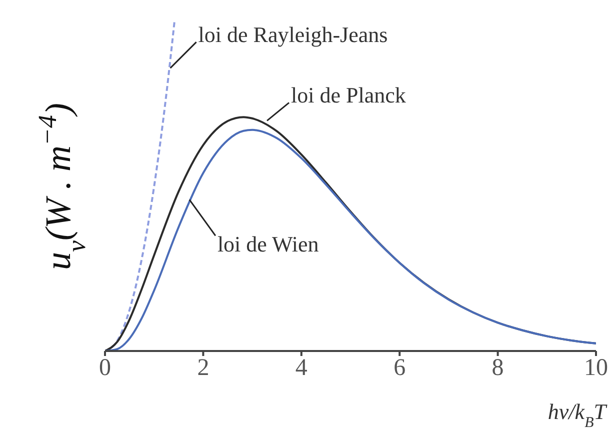 The image size is (612, 441). What do you see at coordinates (293, 35) in the screenshot?
I see `annotation: loi de Rayleigh-Jeans` at bounding box center [293, 35].